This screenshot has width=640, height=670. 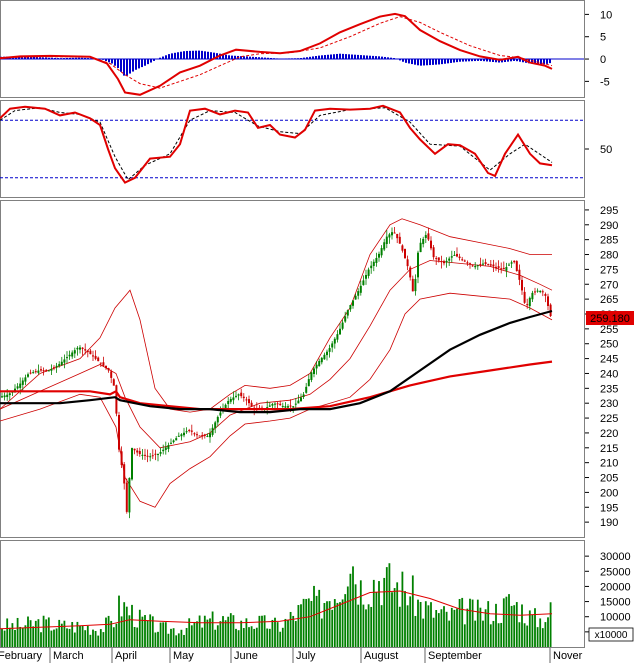 I want to click on price-tick-label: 265, so click(x=609, y=300).